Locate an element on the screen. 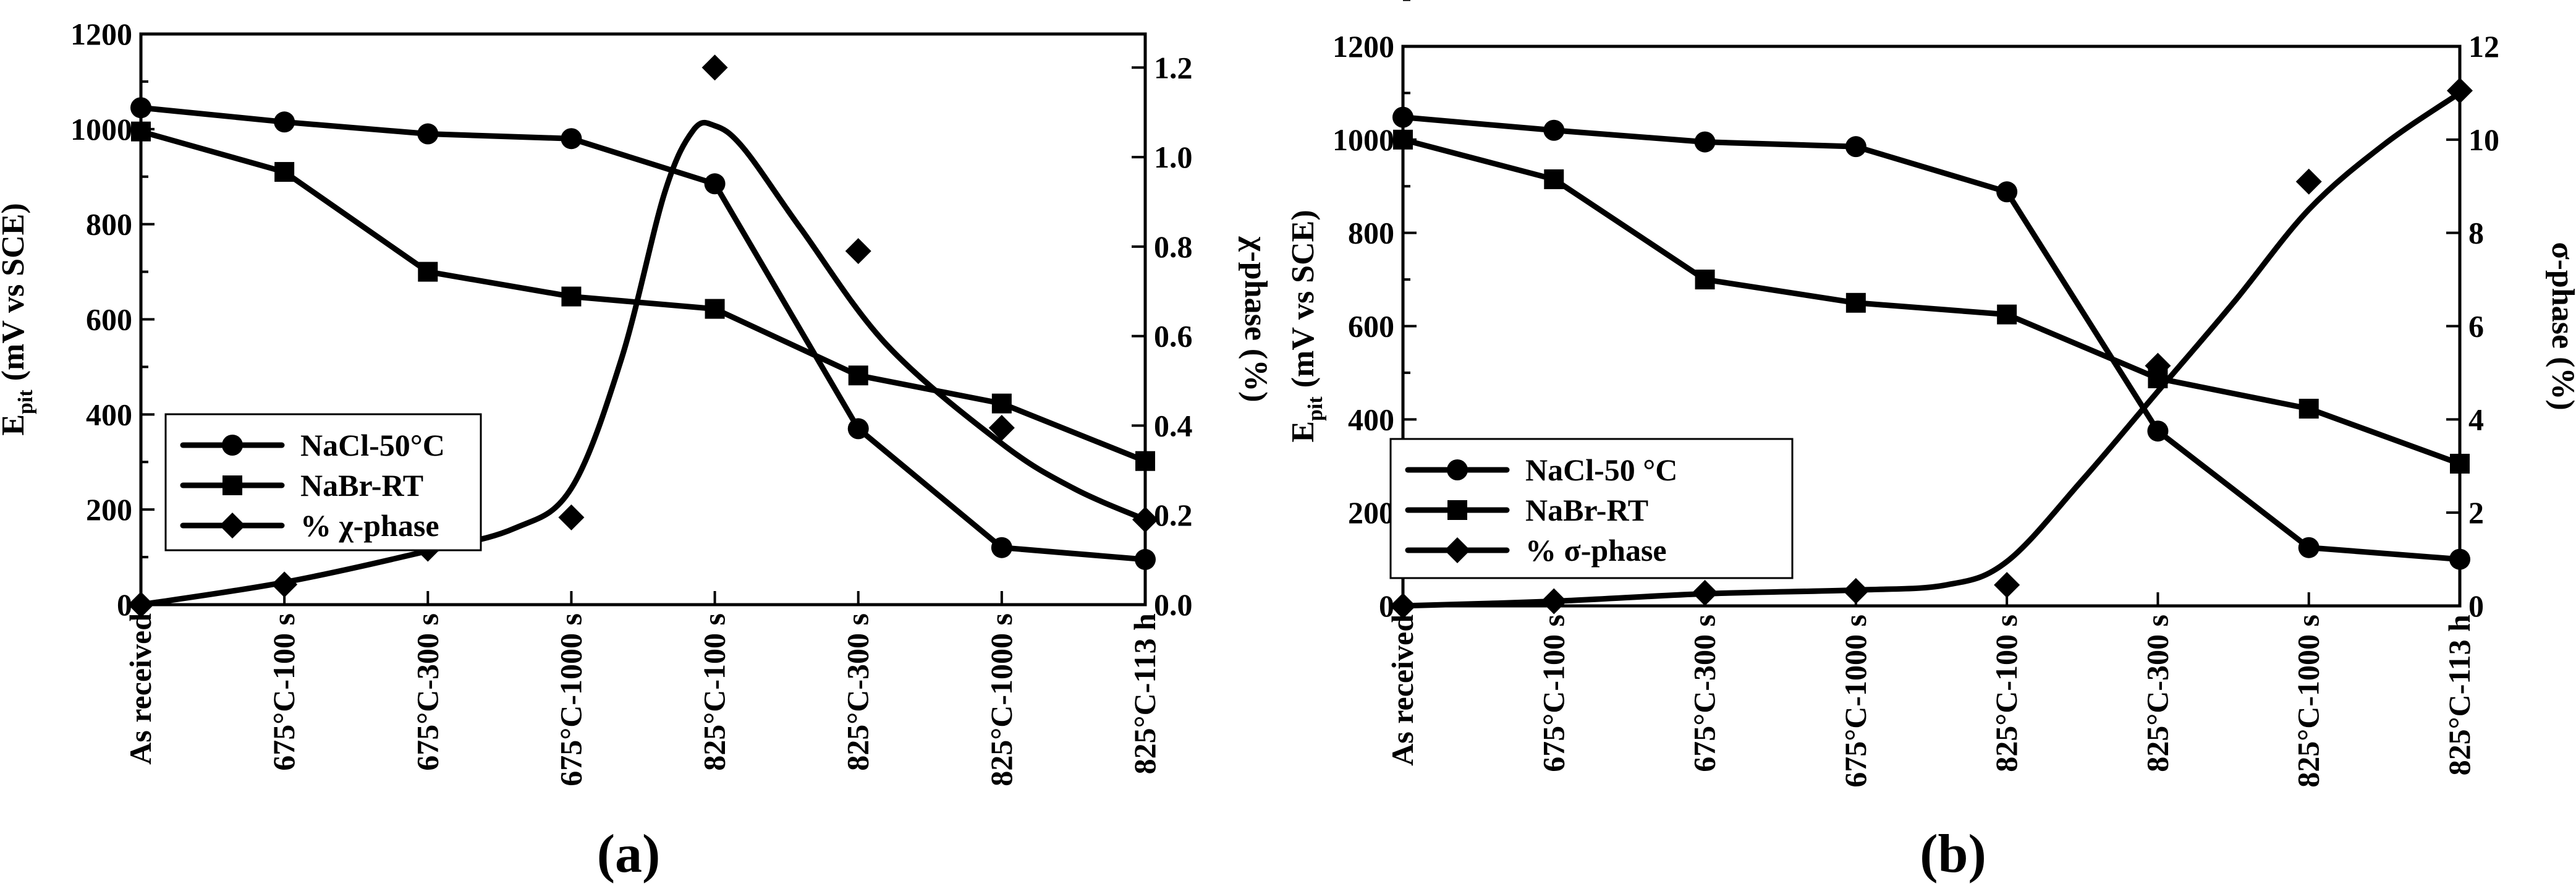  y-tick-label: 200 is located at coordinates (109, 510).